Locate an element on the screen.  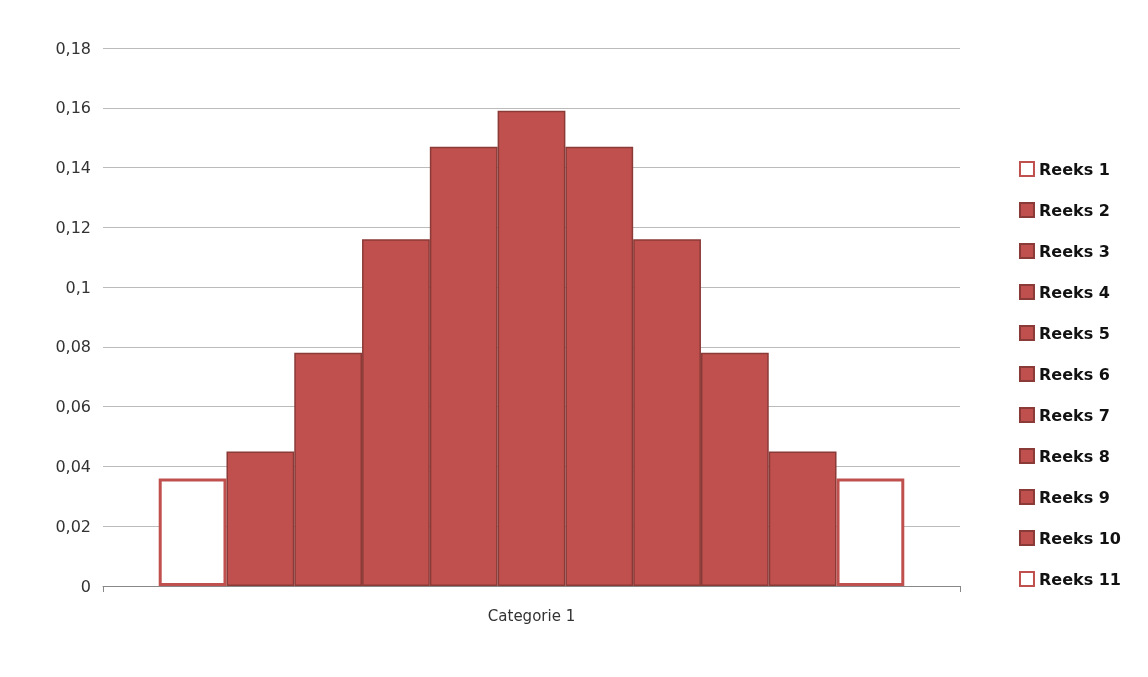
y-tick-label: 0,06 is located at coordinates (73, 407).